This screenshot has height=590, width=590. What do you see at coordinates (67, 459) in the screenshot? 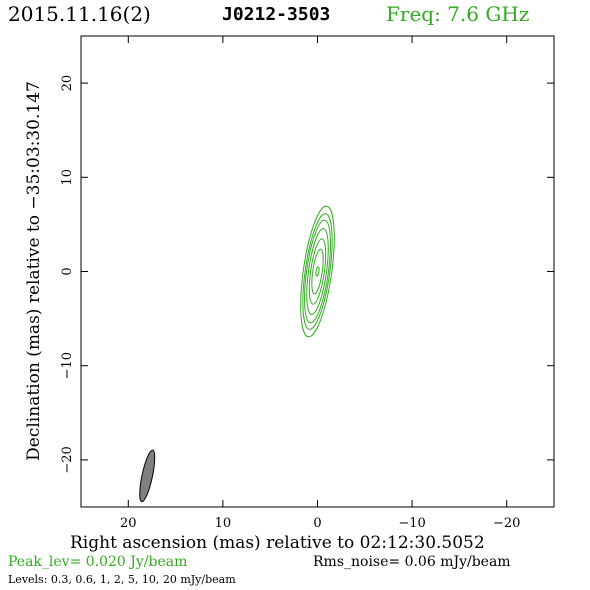
I see `y-tick-label: −20` at bounding box center [67, 459].